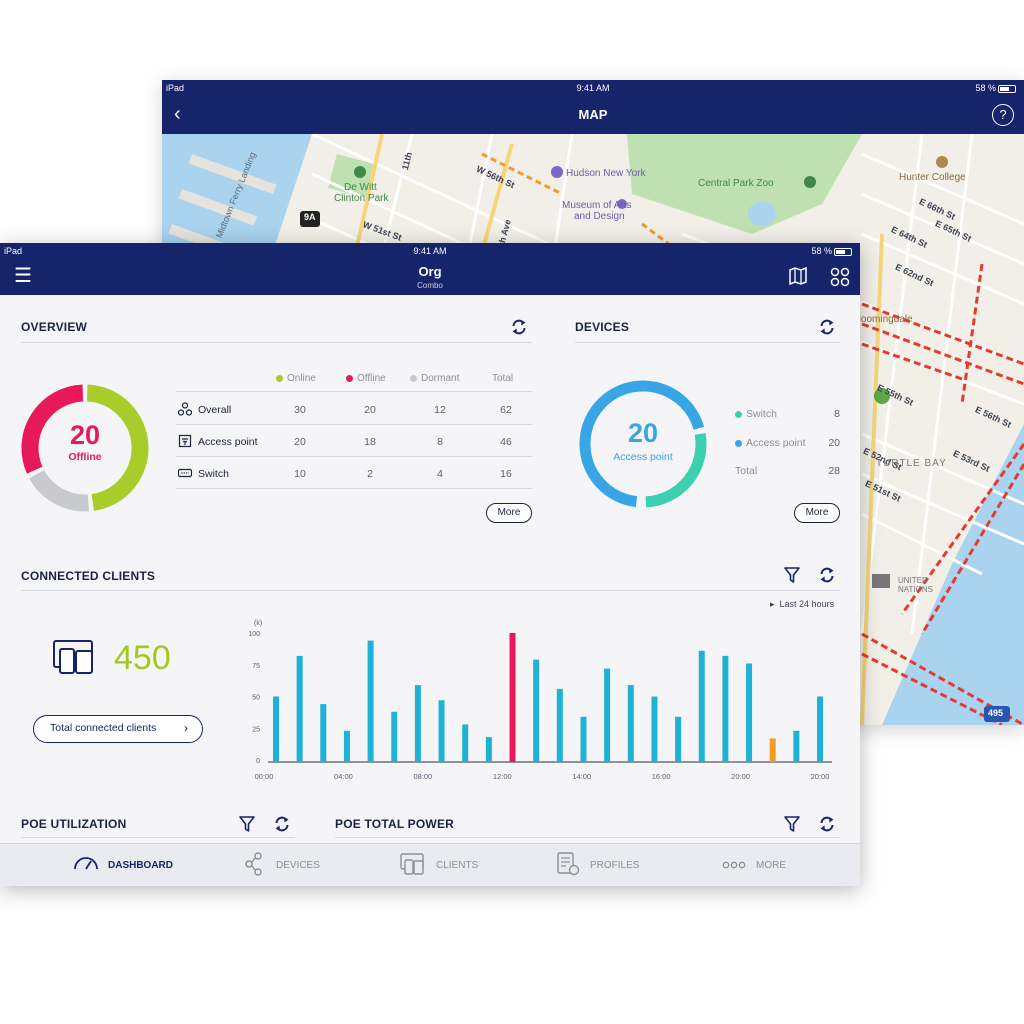 The width and height of the screenshot is (1024, 1024). What do you see at coordinates (615, 865) in the screenshot?
I see `tab-profiles-label: PROFILES` at bounding box center [615, 865].